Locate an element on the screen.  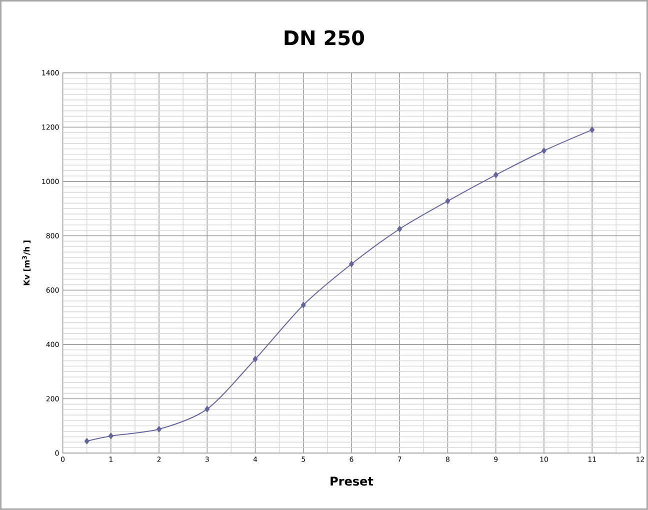
x-axis-title: Preset is located at coordinates (352, 481).